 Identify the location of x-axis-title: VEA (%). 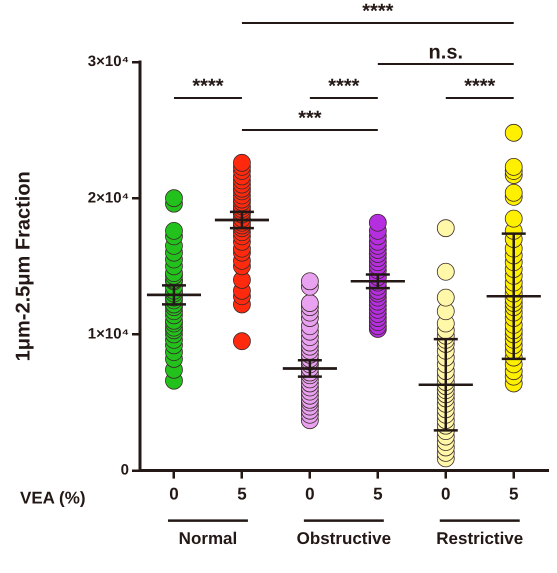
(53, 498).